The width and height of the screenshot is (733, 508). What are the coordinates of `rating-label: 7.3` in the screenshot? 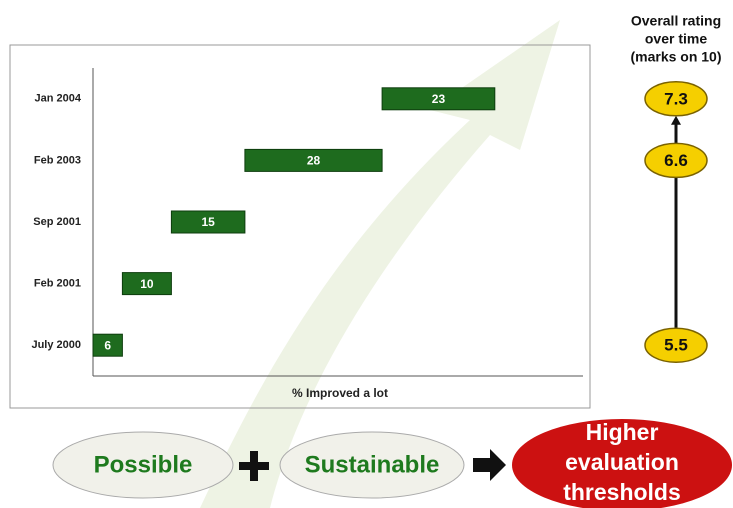 It's located at (676, 98).